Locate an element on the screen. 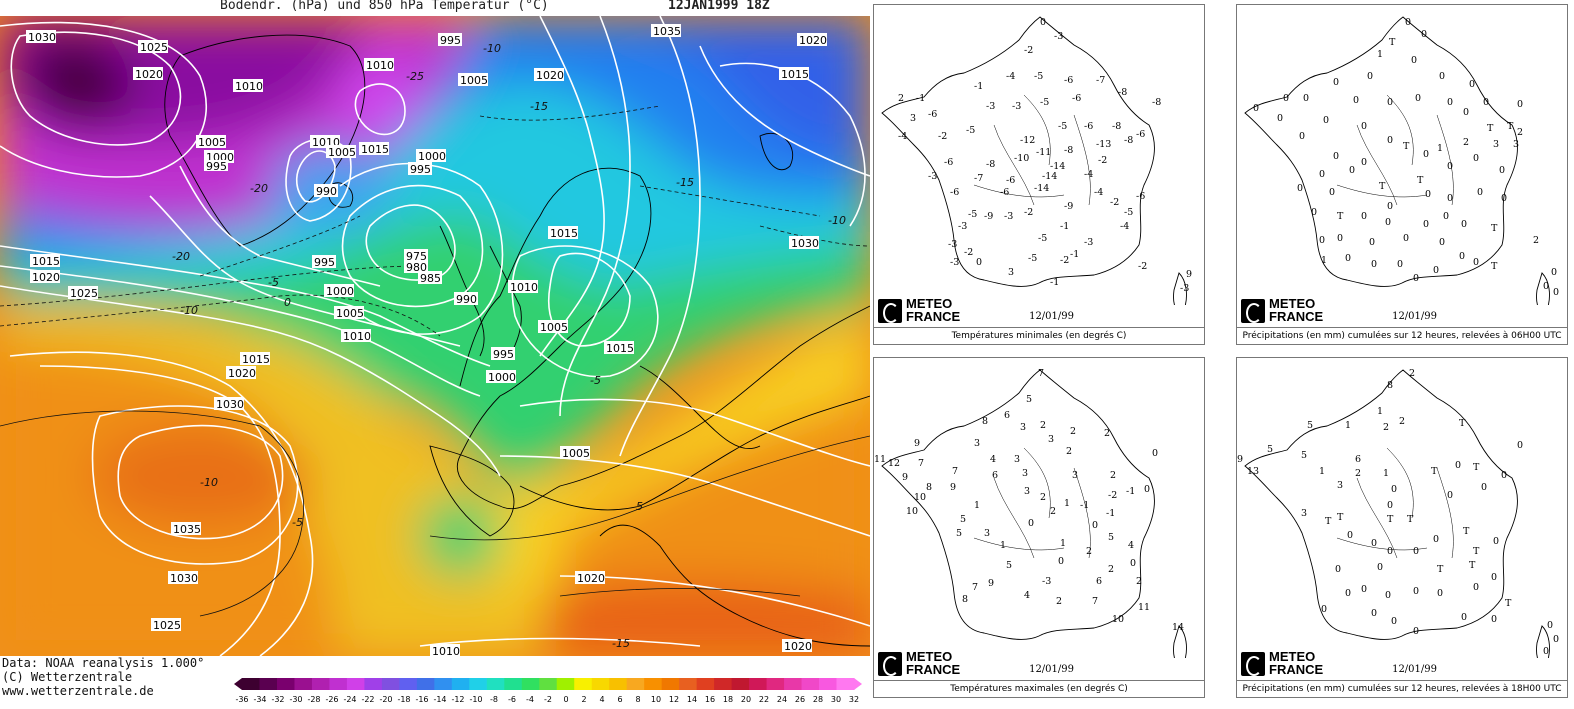 The height and width of the screenshot is (709, 1574). pressure-label: 1015 is located at coordinates (374, 149).